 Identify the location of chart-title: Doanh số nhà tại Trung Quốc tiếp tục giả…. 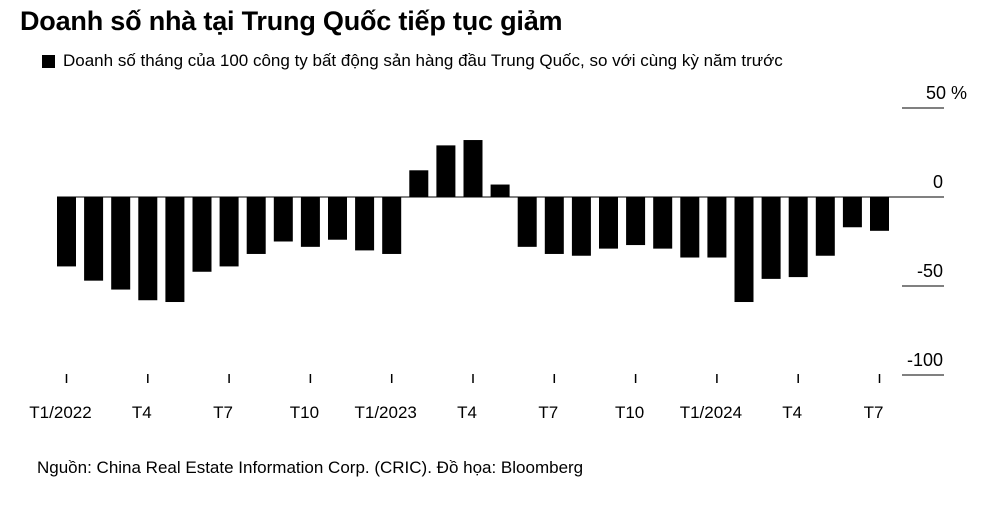
(291, 21).